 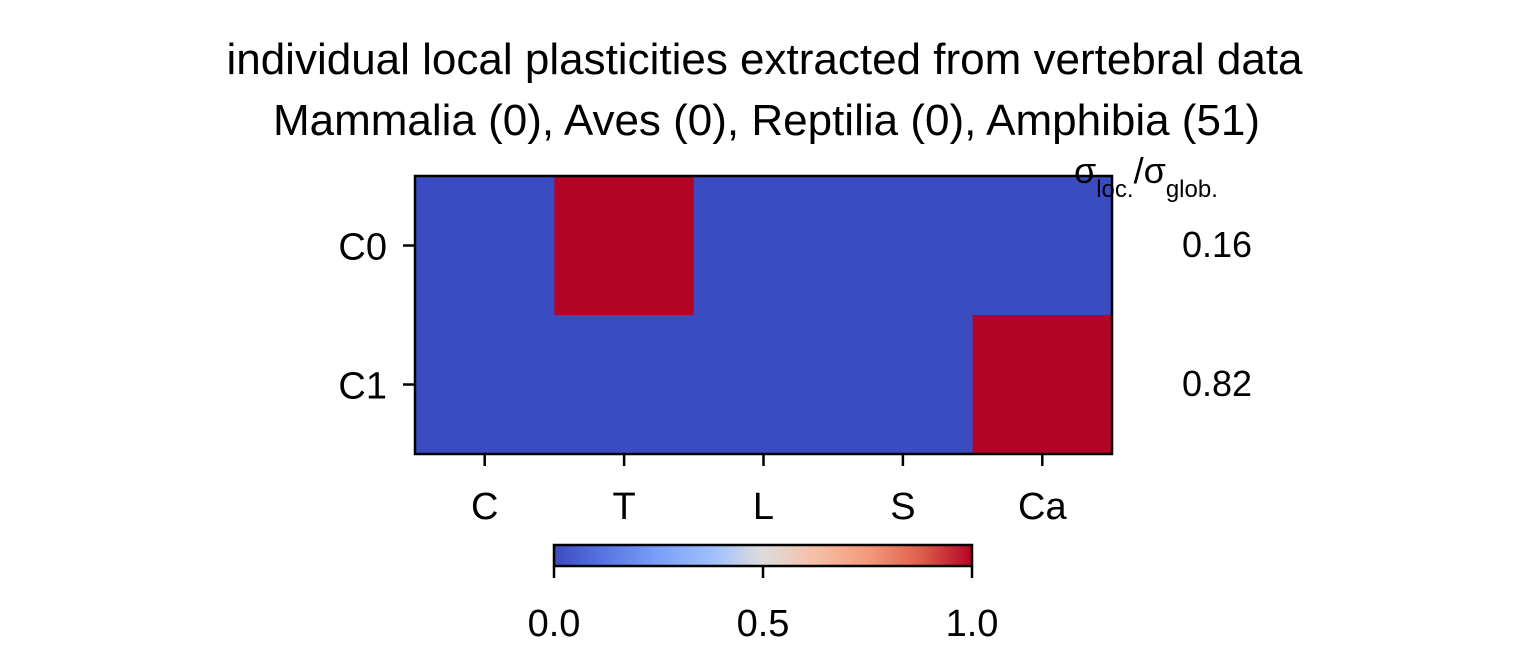 I want to click on heatmap-cell-C1-T, so click(x=624, y=385).